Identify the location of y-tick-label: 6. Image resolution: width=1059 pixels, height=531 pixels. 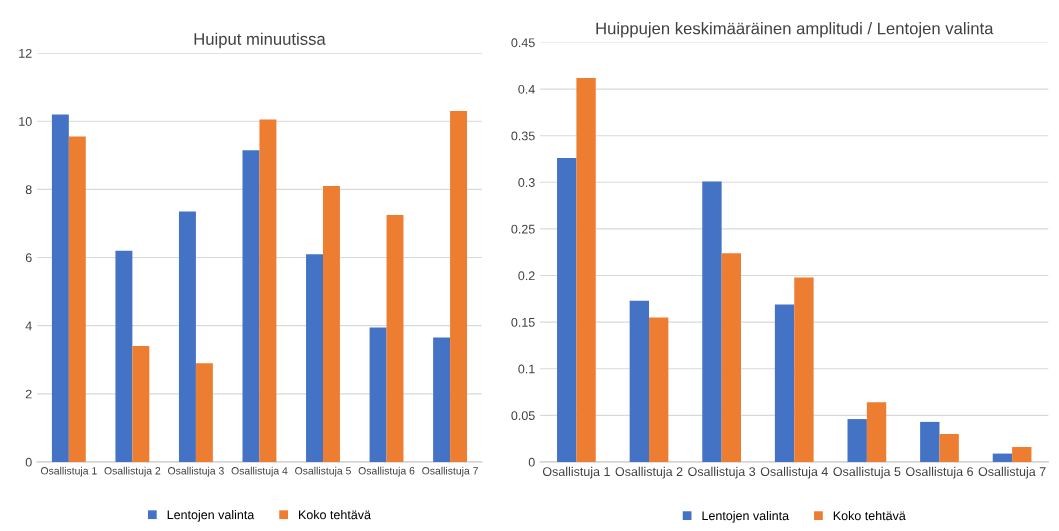
(28, 258).